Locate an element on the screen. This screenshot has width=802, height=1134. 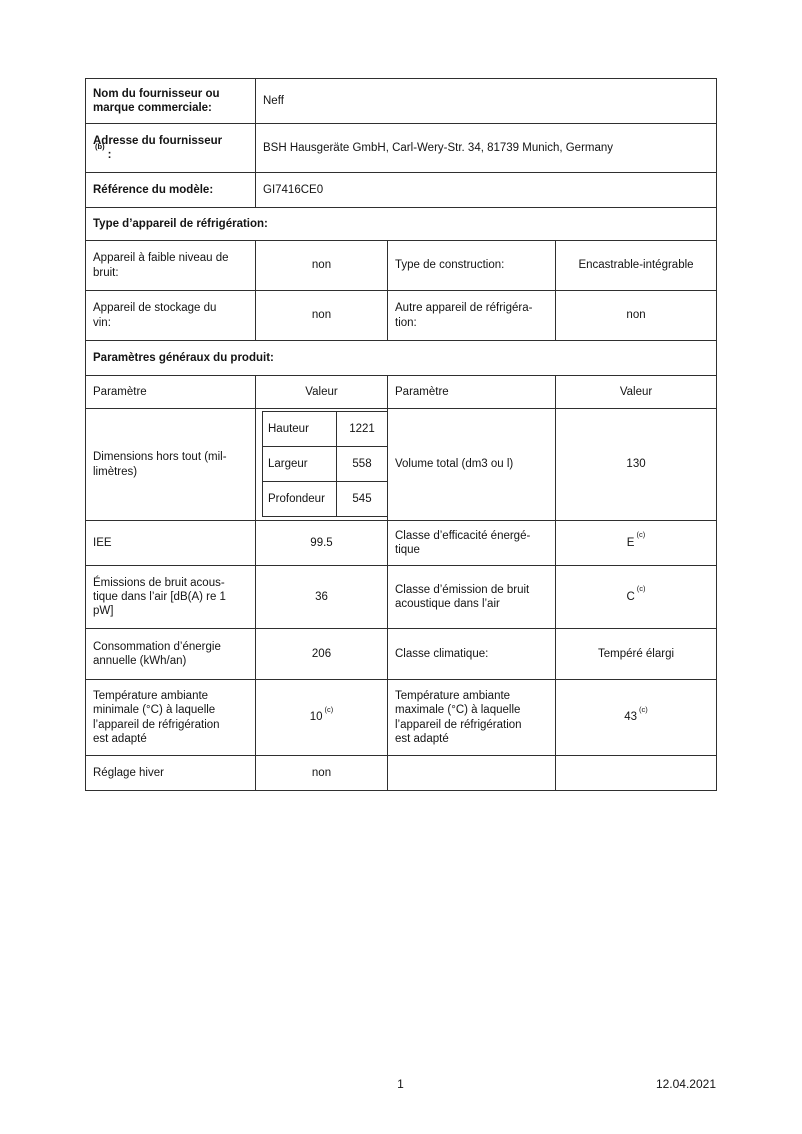
col-header-parameter-1: Paramètre is located at coordinates (170, 392).